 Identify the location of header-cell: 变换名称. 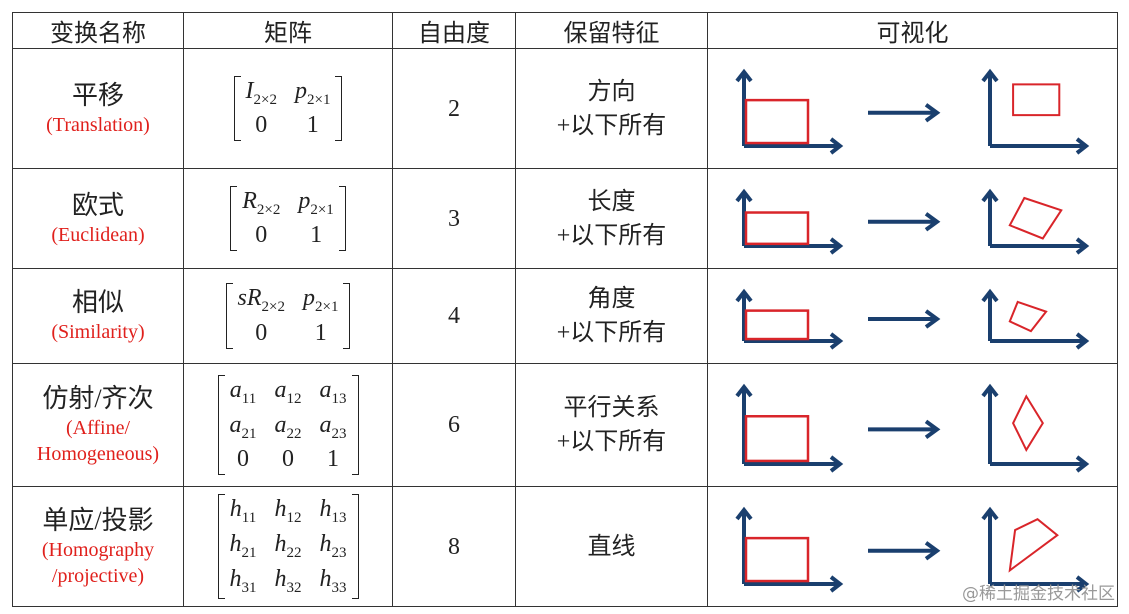
(98, 30).